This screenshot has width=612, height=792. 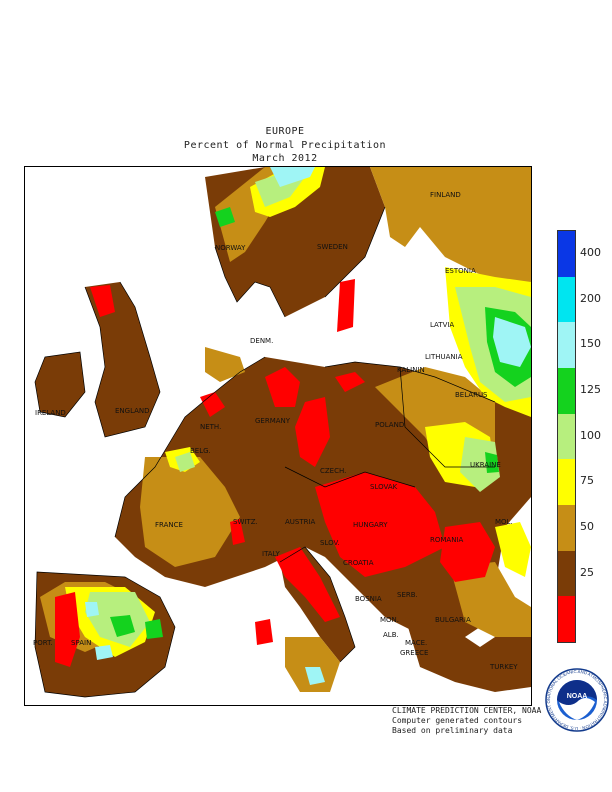 What do you see at coordinates (271, 554) in the screenshot?
I see `label-italy: ITALY` at bounding box center [271, 554].